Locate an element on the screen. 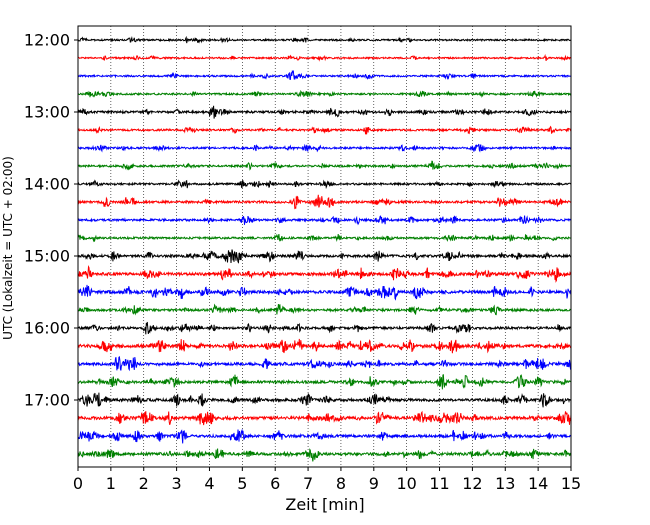 This screenshot has height=525, width=650. x-tick-label: 9 is located at coordinates (374, 483).